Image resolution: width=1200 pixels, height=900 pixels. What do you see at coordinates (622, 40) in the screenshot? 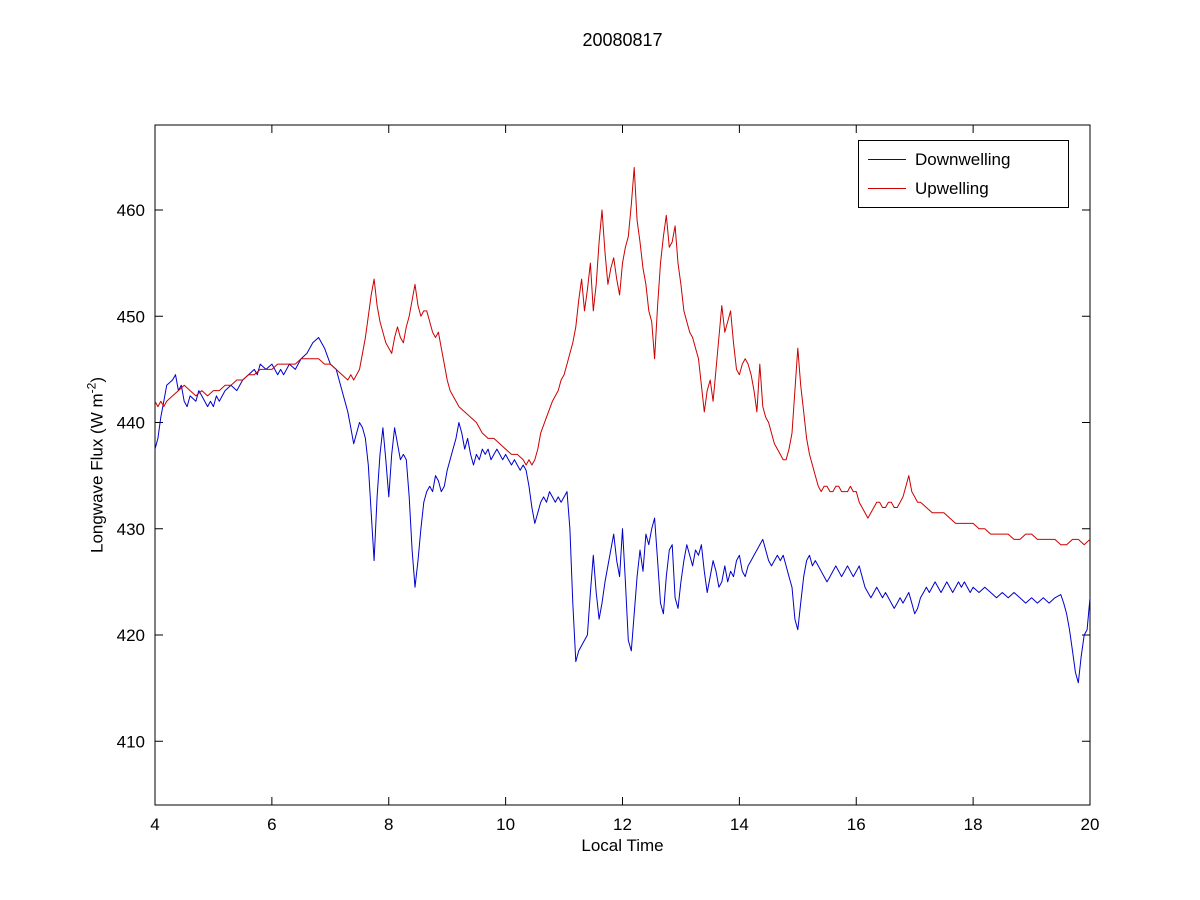
I see `chart-title: 20080817` at bounding box center [622, 40].